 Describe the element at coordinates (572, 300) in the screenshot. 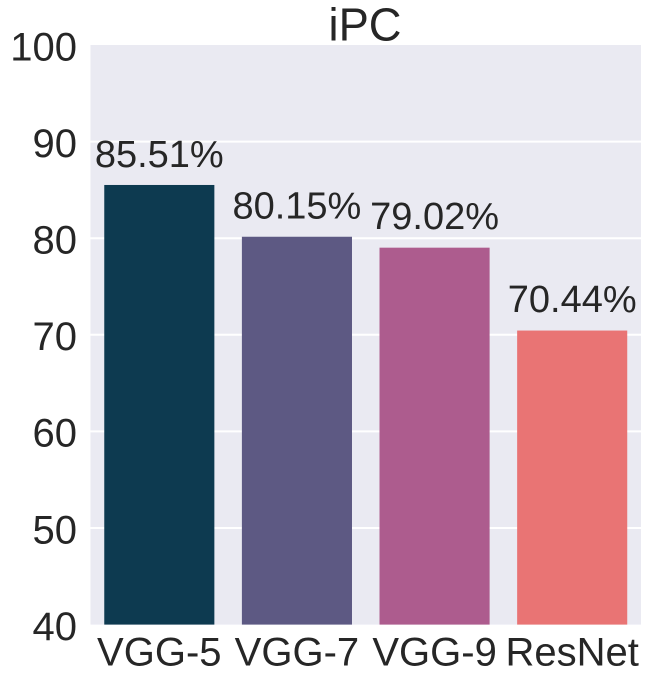

I see `svg-text: 70.44%` at that location.